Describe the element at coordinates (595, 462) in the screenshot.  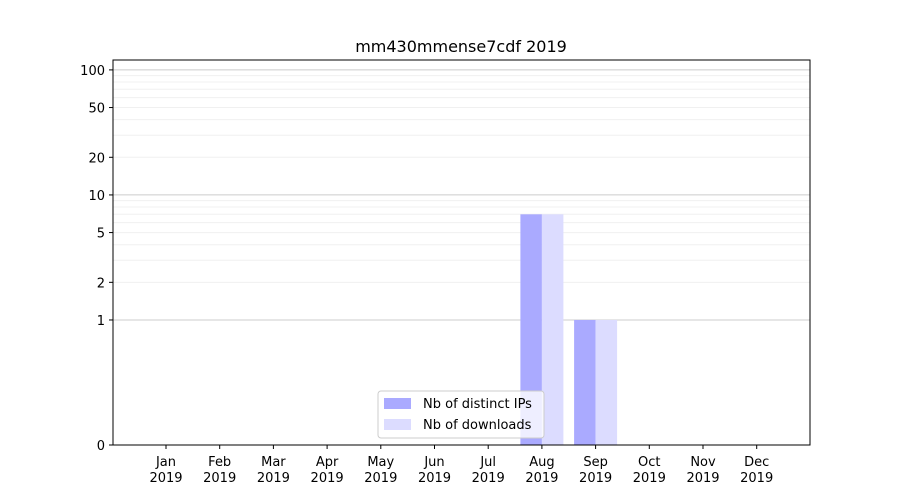
I see `x-tick-label-month: Sep` at that location.